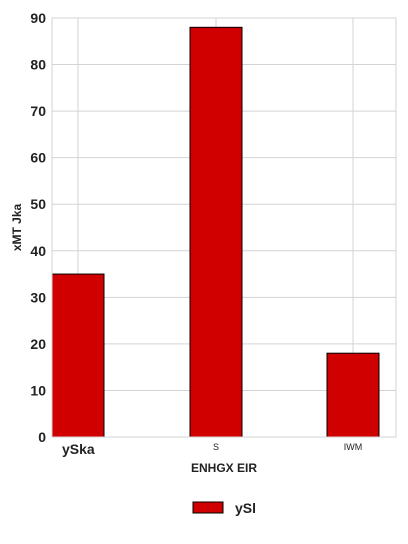 This screenshot has height=544, width=408. Describe the element at coordinates (212, 449) in the screenshot. I see `x-axis-ticks: ySka S IWM` at that location.